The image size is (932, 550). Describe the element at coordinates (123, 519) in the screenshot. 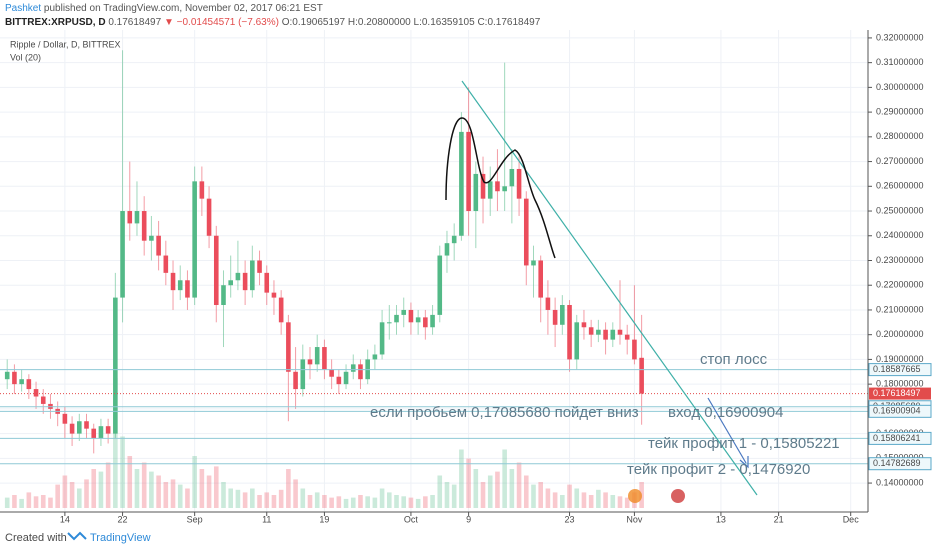

I see `x-tick-label: 22` at that location.